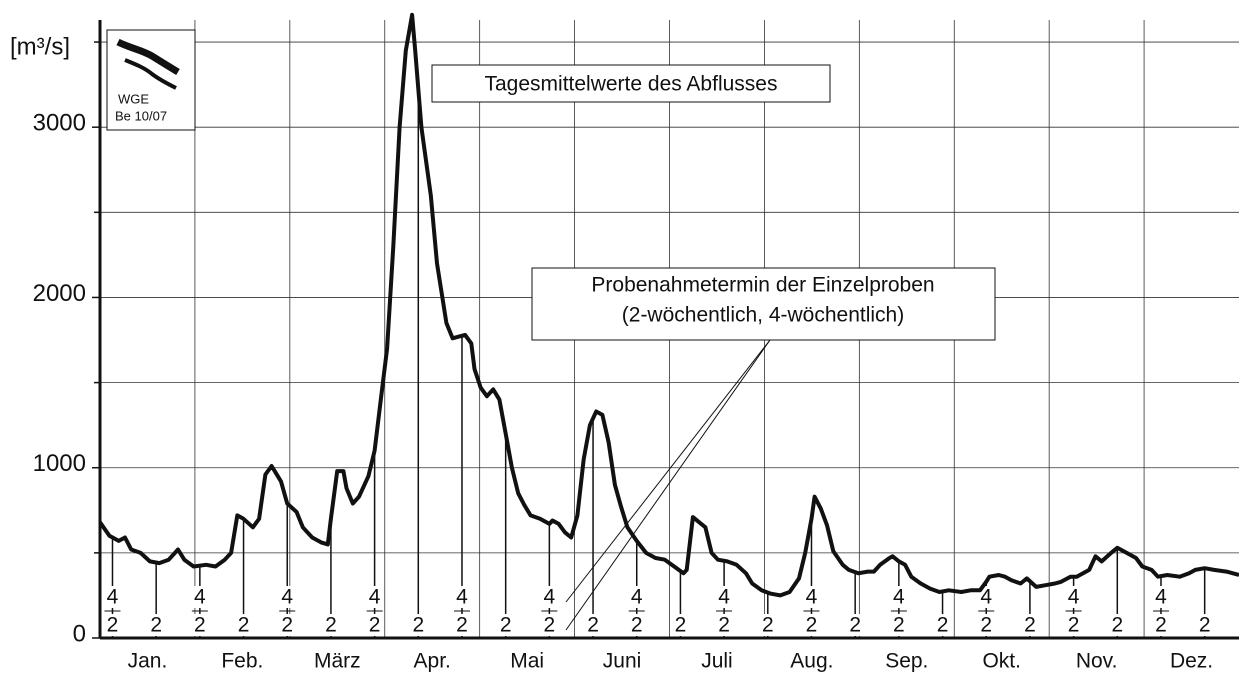  Describe the element at coordinates (59, 123) in the screenshot. I see `y-tick-label: 3000` at that location.